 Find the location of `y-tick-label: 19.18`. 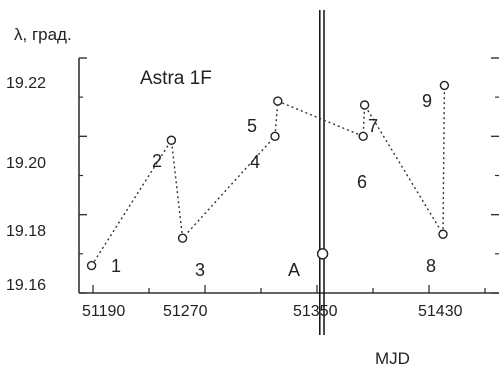

y-tick-label: 19.18 is located at coordinates (26, 231).